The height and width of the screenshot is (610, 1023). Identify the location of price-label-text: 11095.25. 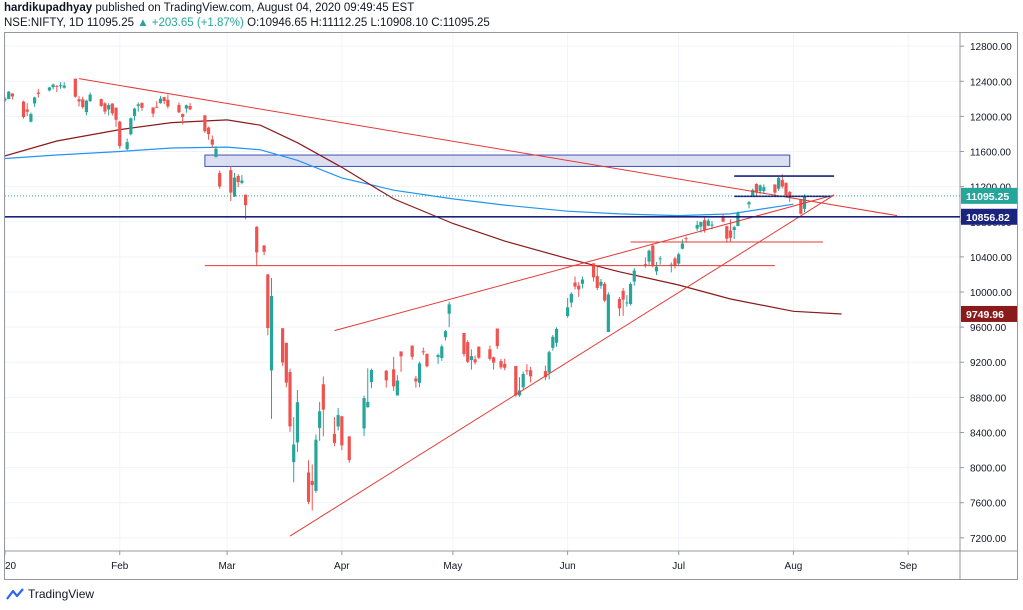
(987, 197).